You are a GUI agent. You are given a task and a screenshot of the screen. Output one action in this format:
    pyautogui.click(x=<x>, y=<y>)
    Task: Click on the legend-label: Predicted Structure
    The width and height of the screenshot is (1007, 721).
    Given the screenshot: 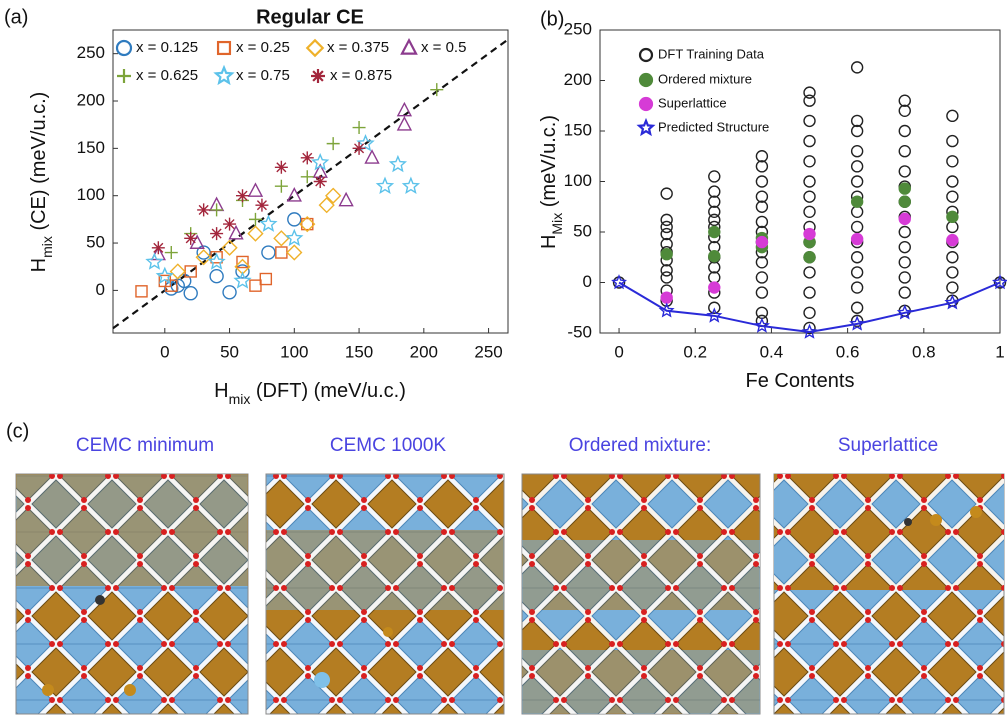 What is the action you would take?
    pyautogui.click(x=713, y=126)
    